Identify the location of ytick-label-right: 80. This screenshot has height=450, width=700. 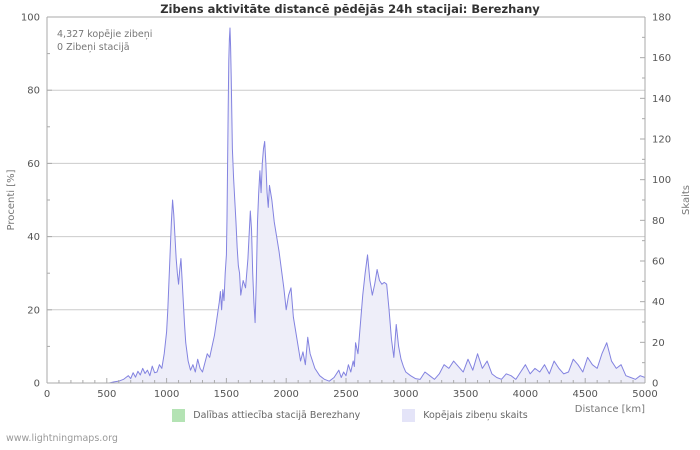
(658, 221).